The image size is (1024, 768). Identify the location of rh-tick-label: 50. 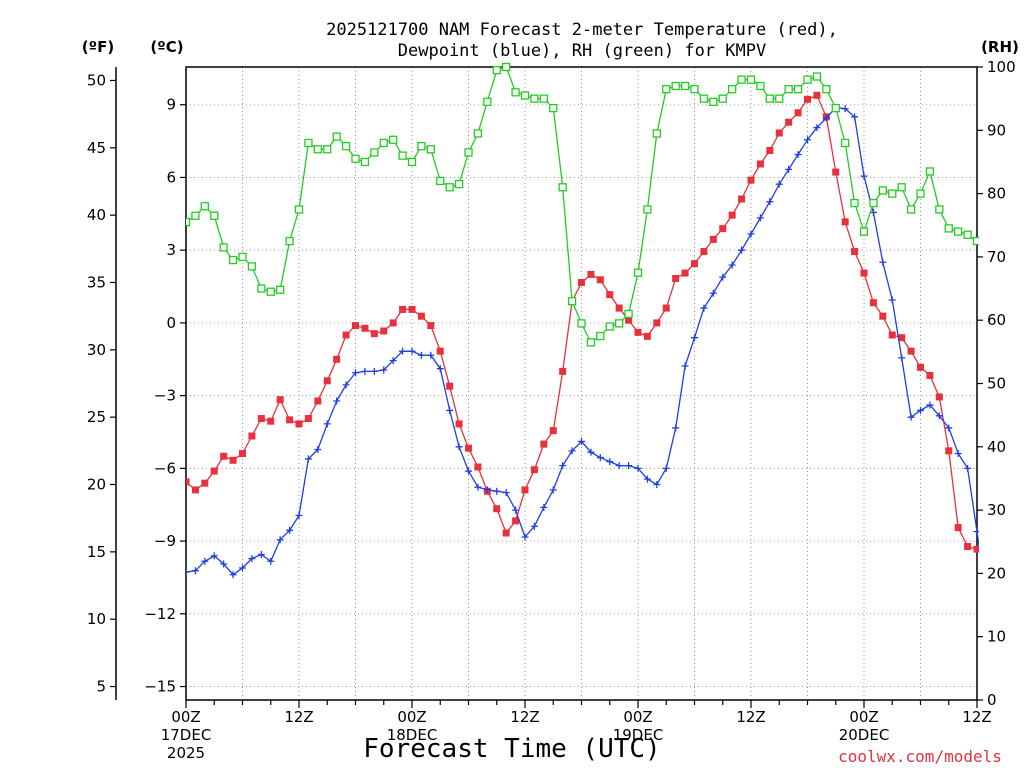
(996, 384).